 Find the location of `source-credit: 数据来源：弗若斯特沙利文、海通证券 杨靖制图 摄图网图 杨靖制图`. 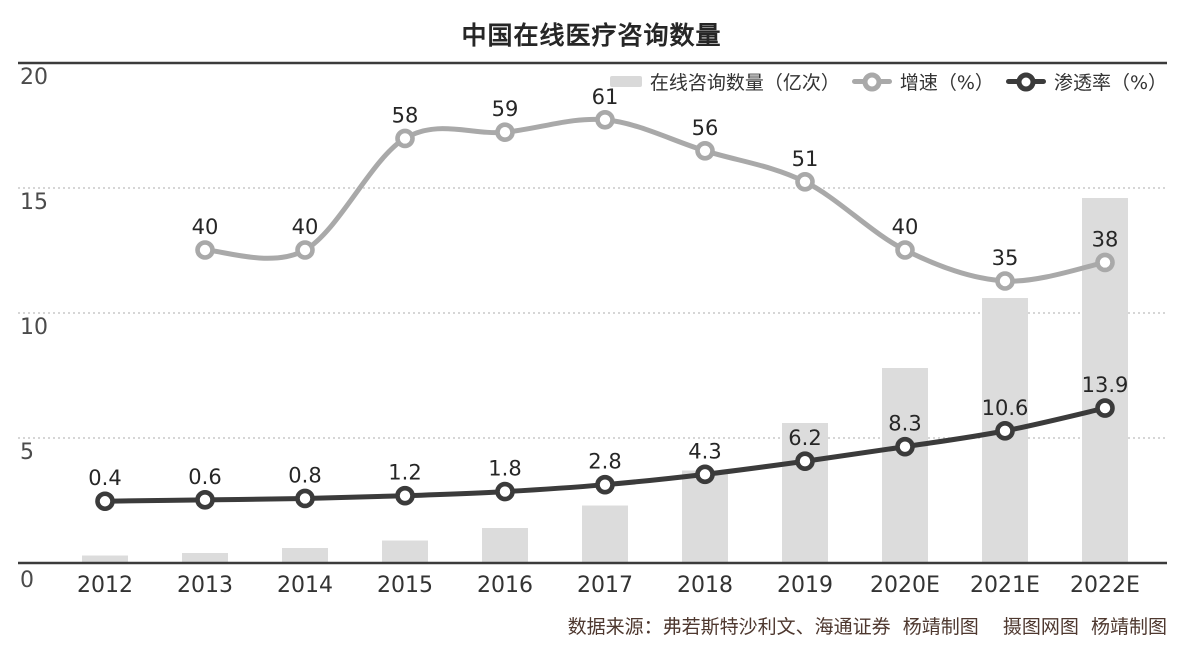

source-credit: 数据来源：弗若斯特沙利文、海通证券 杨靖制图 摄图网图 杨靖制图 is located at coordinates (867, 627).